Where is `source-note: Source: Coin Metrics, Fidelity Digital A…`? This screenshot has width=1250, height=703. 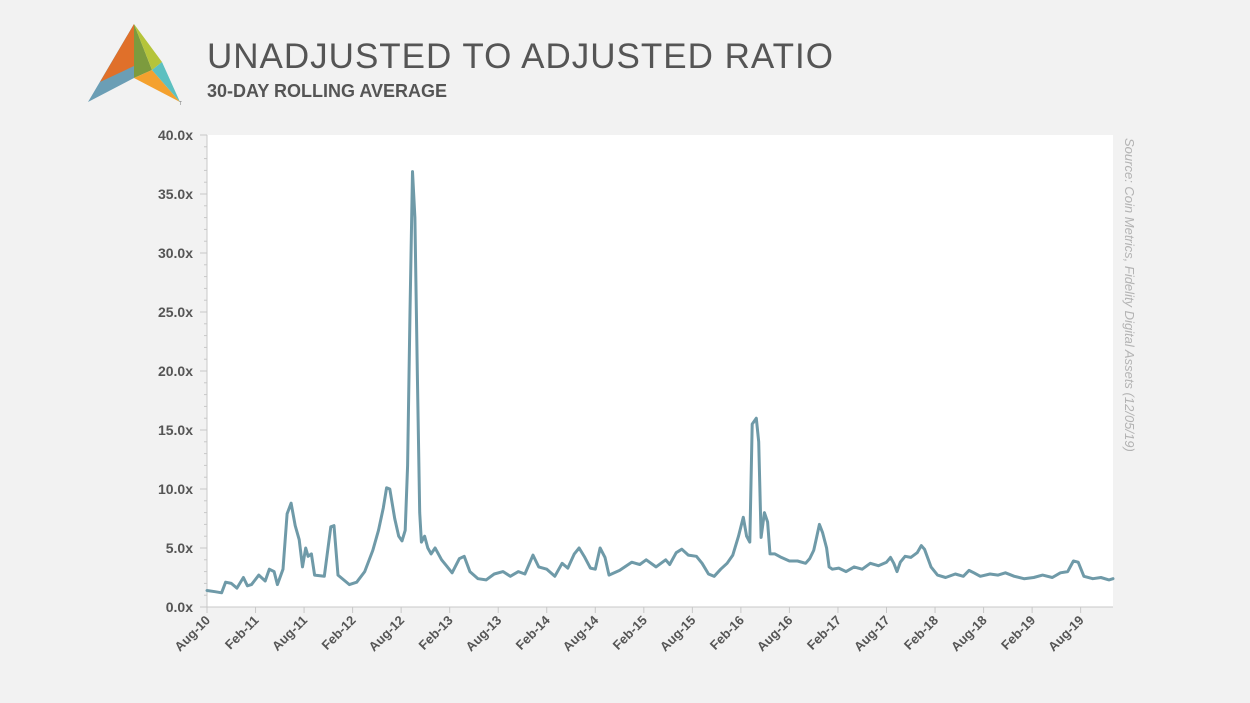 source-note: Source: Coin Metrics, Fidelity Digital A… is located at coordinates (1129, 295).